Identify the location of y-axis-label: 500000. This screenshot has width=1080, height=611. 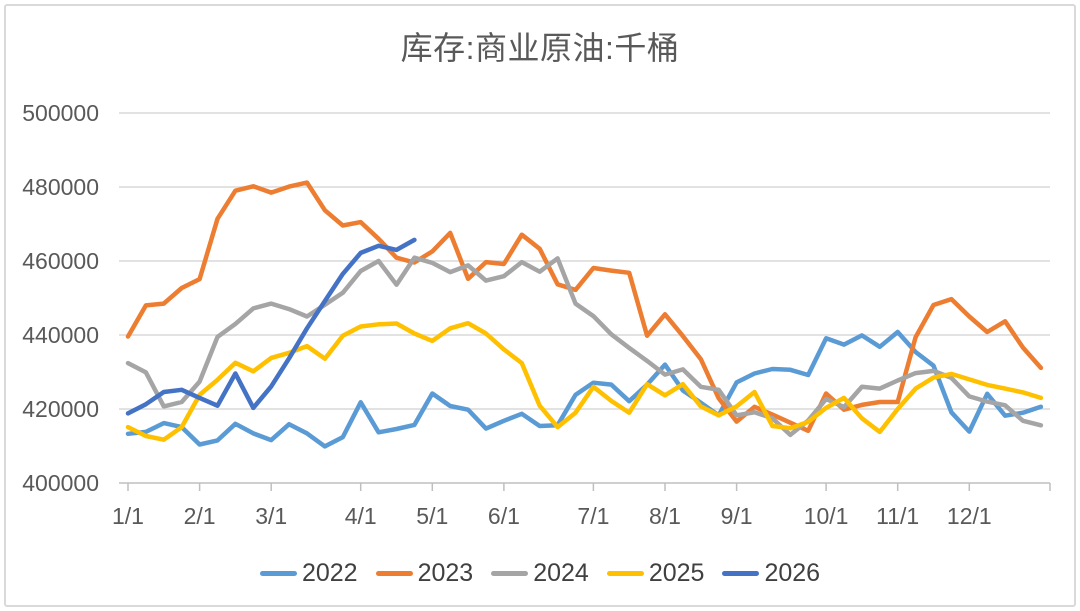
(60, 113).